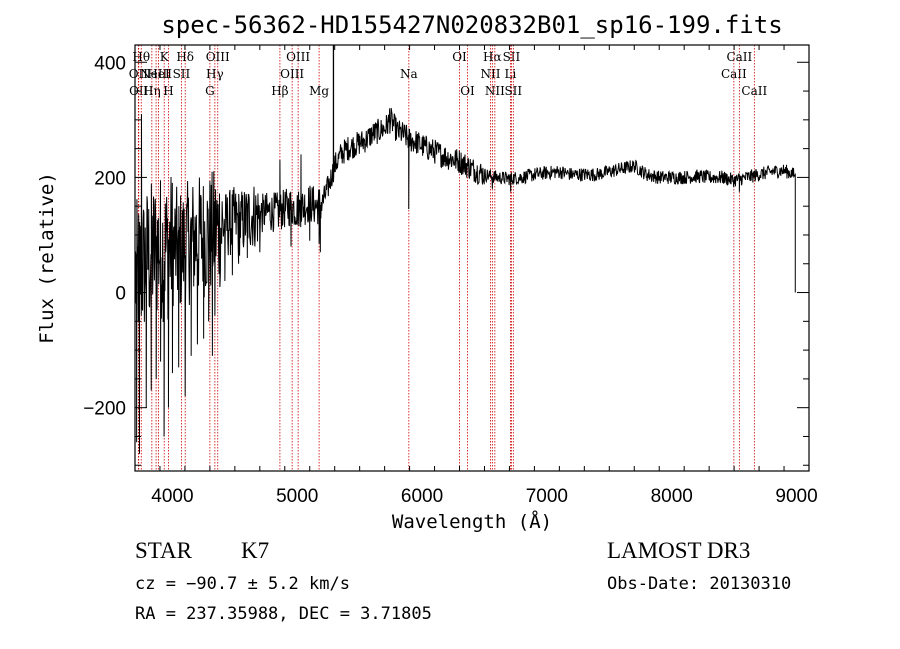 Image resolution: width=900 pixels, height=649 pixels. Describe the element at coordinates (319, 91) in the screenshot. I see `line-marker-label: Mg` at that location.